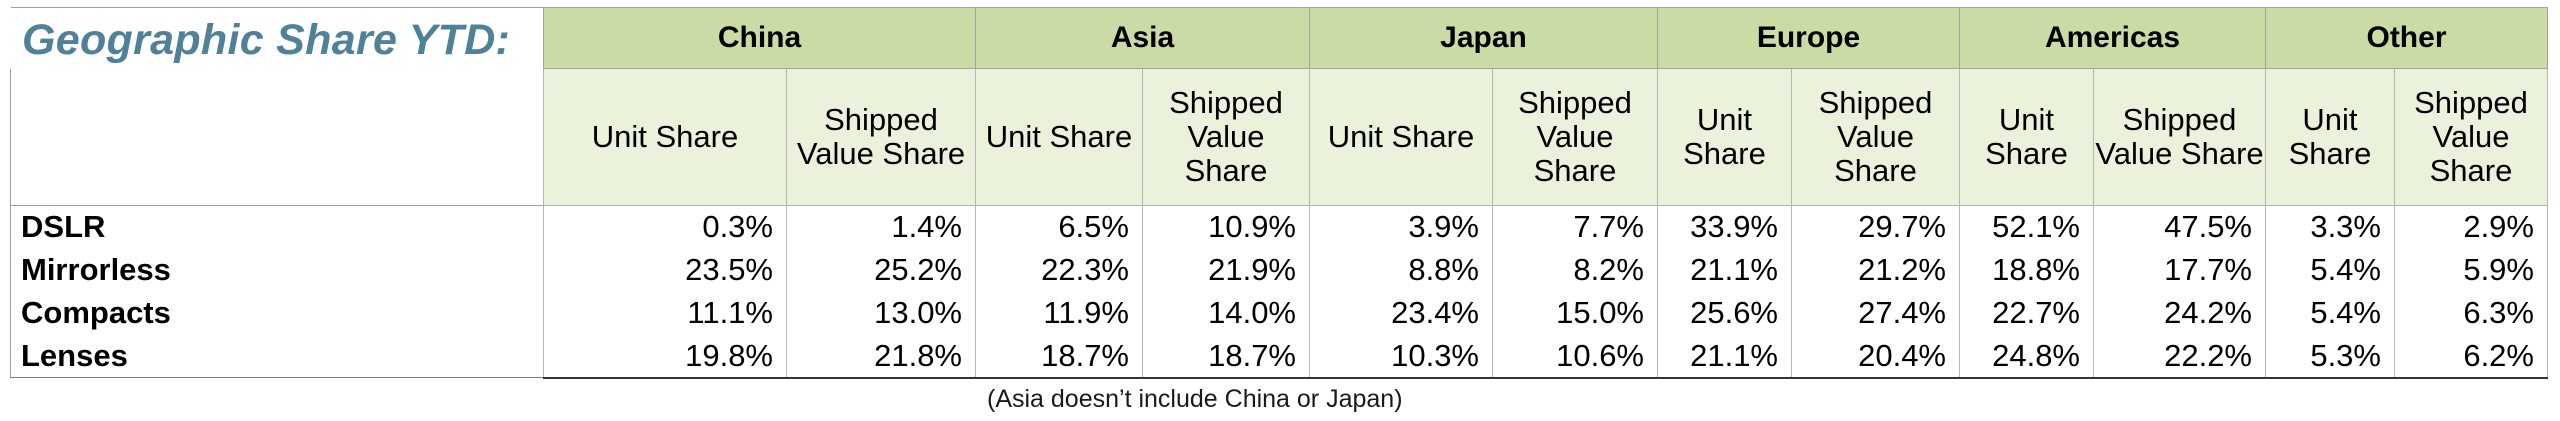 The width and height of the screenshot is (2560, 421). Describe the element at coordinates (1875, 227) in the screenshot. I see `table-cell: 29.7%` at that location.